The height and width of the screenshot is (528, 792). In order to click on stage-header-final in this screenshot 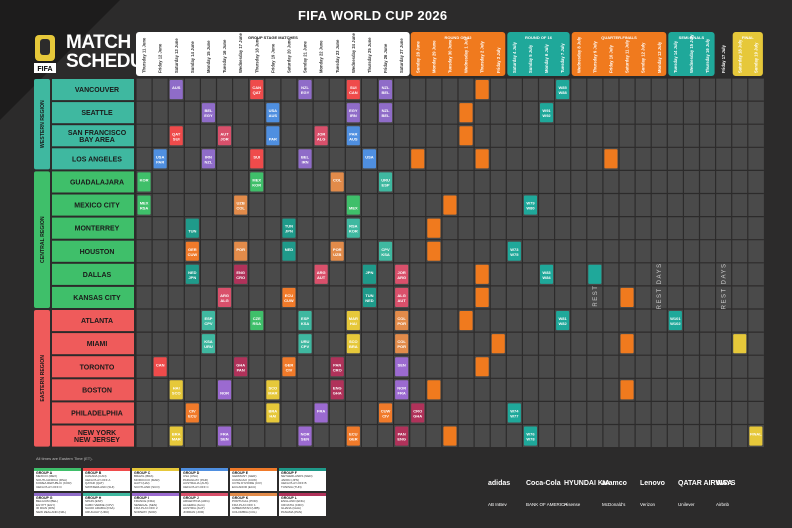, I will do `click(747, 54)`.